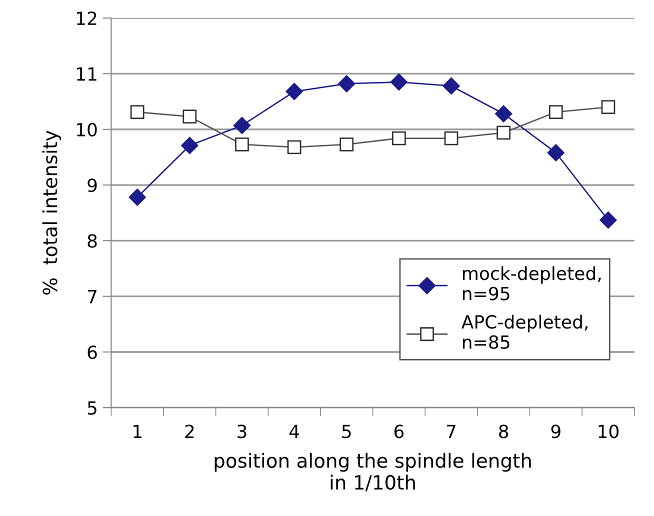  I want to click on legend-label: mock-depleted, n=95, so click(531, 283).